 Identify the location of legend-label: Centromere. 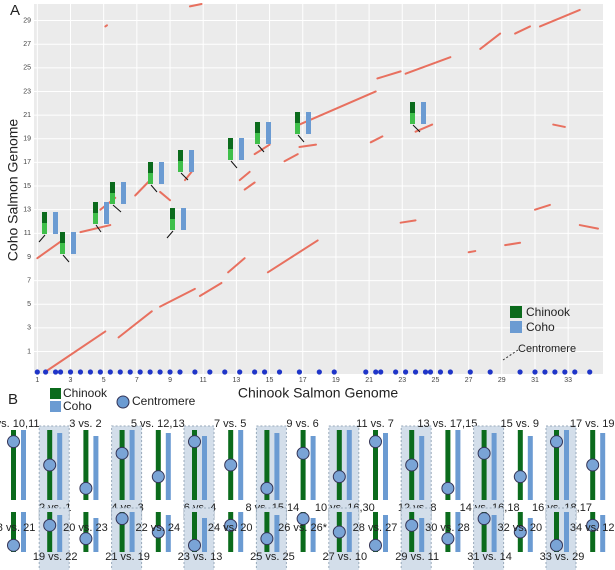
(164, 401).